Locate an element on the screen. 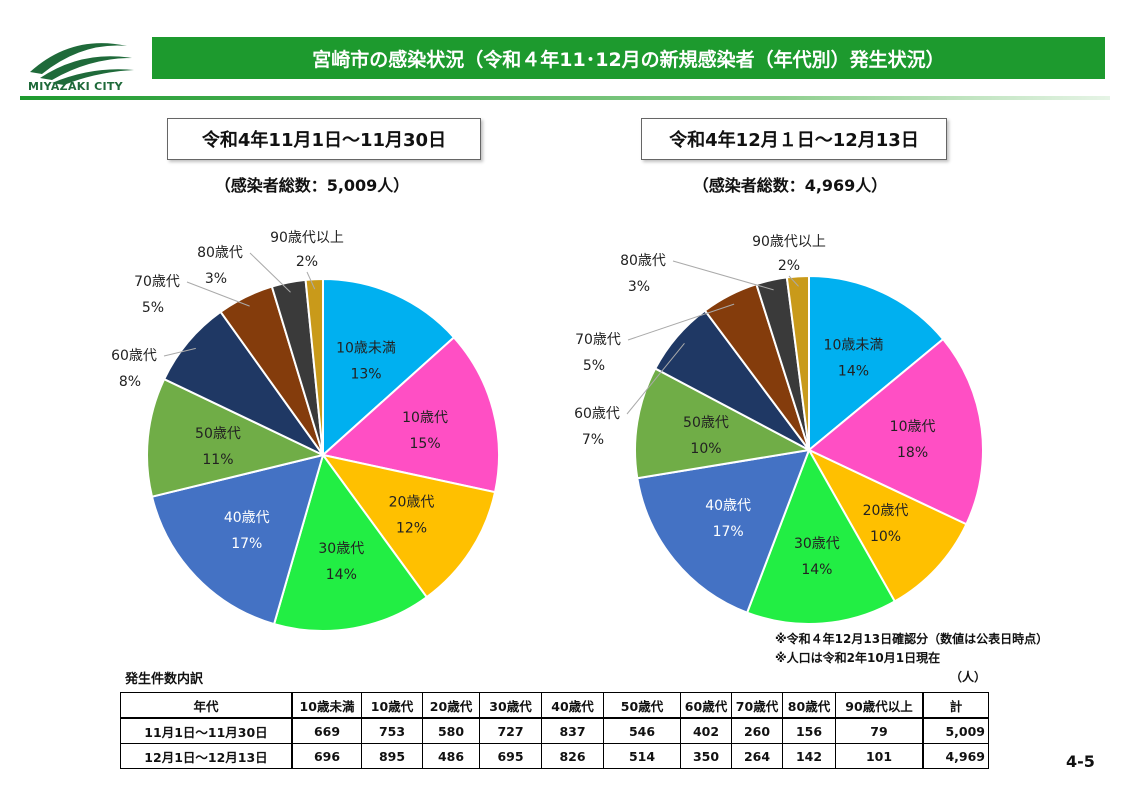  table-cell: 546 is located at coordinates (642, 730).